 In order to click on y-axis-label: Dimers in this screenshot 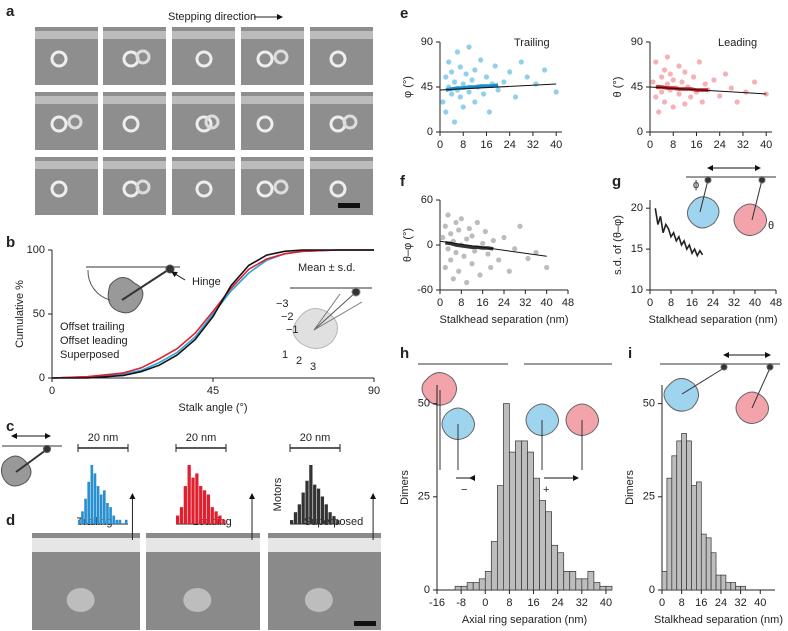, I will do `click(405, 487)`.